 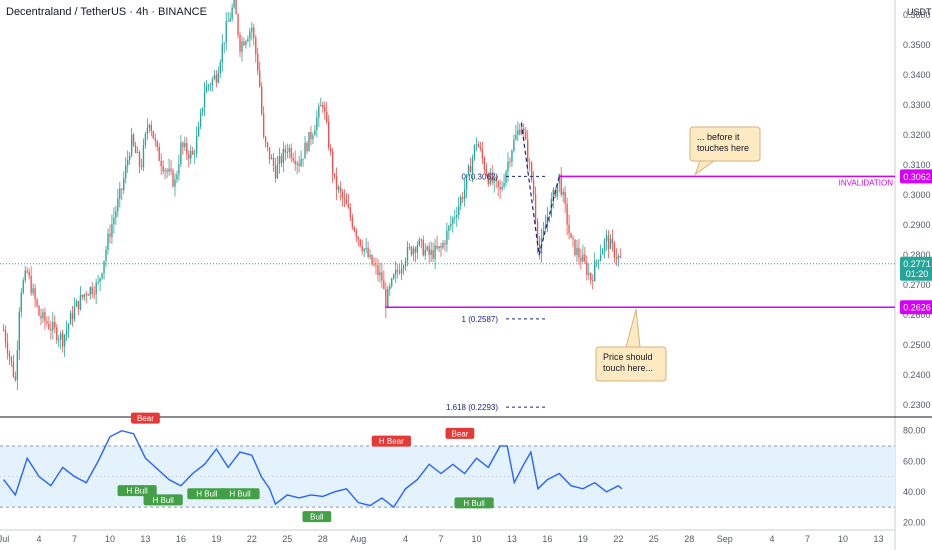 I want to click on callout-text: touches here, so click(x=723, y=148).